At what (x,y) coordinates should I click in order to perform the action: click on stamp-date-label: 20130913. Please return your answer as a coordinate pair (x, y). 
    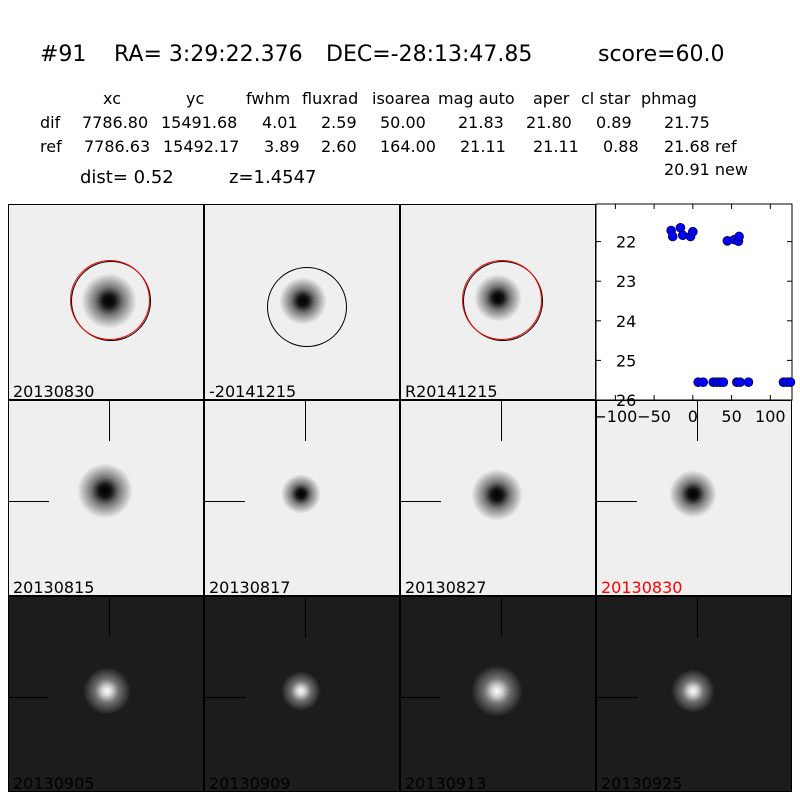
    Looking at the image, I should click on (446, 783).